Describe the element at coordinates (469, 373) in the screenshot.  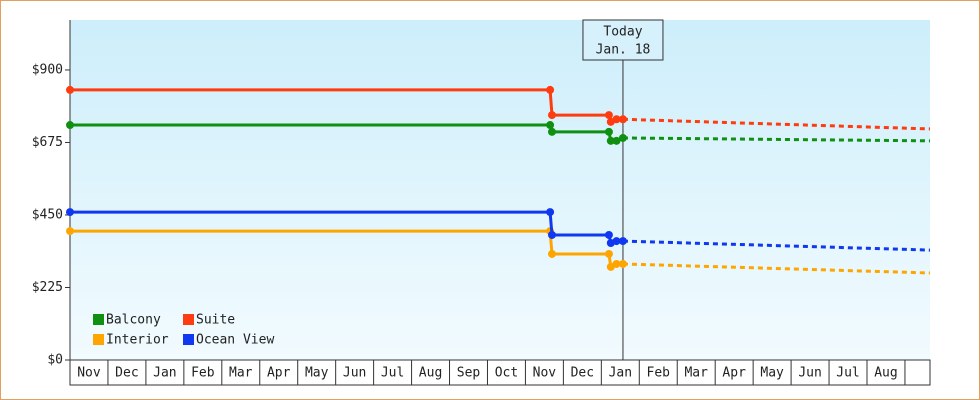
I see `x-tick-label: Sep` at that location.